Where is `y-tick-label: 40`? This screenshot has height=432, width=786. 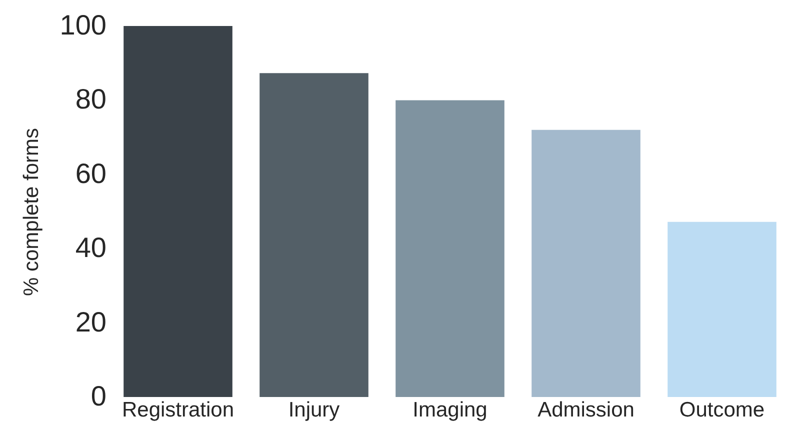
y-tick-label: 40 is located at coordinates (90, 248).